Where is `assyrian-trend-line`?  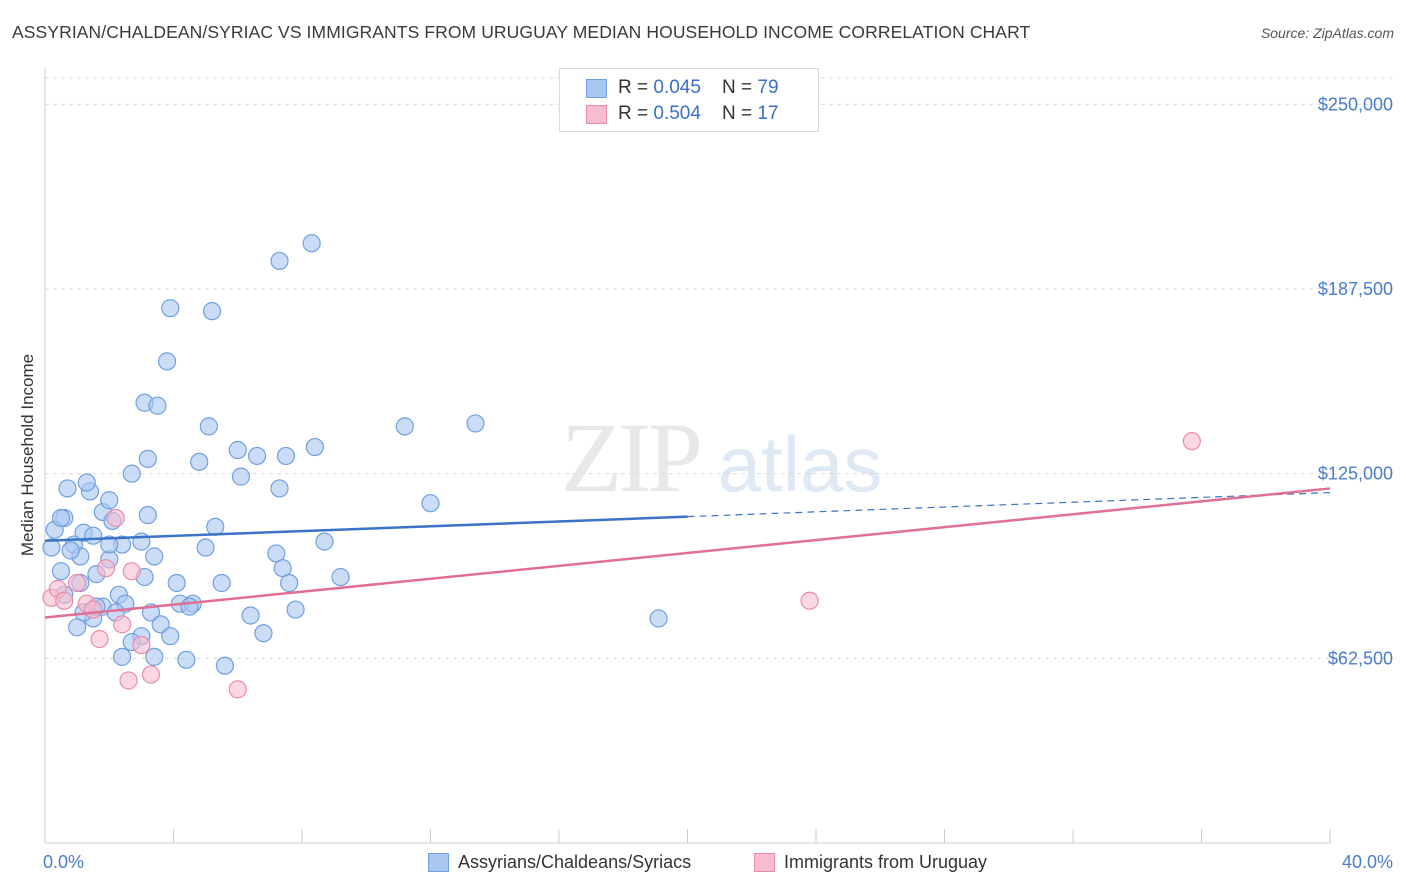
assyrian-trend-line is located at coordinates (366, 528).